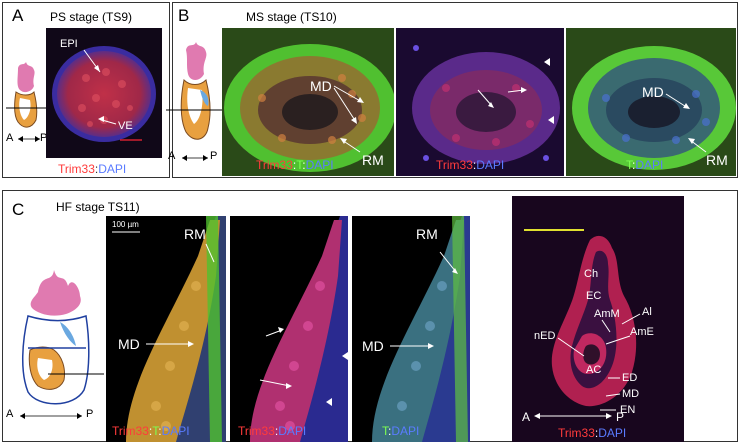  I want to click on panel-b-trim33-caption: Trim33:DAPI, so click(470, 165).